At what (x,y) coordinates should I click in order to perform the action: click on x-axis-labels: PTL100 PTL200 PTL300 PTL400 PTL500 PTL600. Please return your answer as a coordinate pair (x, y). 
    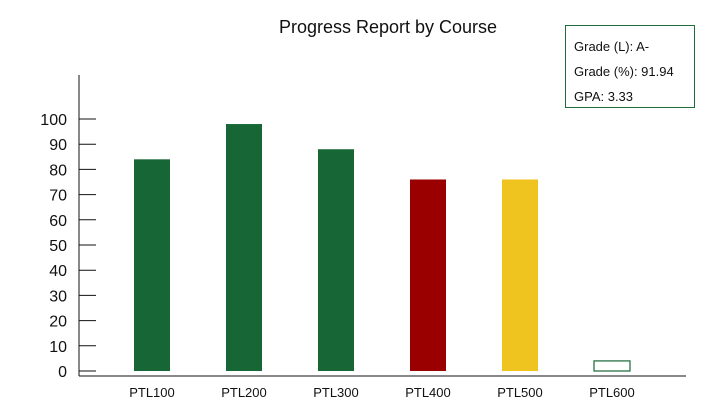
    Looking at the image, I should click on (382, 392).